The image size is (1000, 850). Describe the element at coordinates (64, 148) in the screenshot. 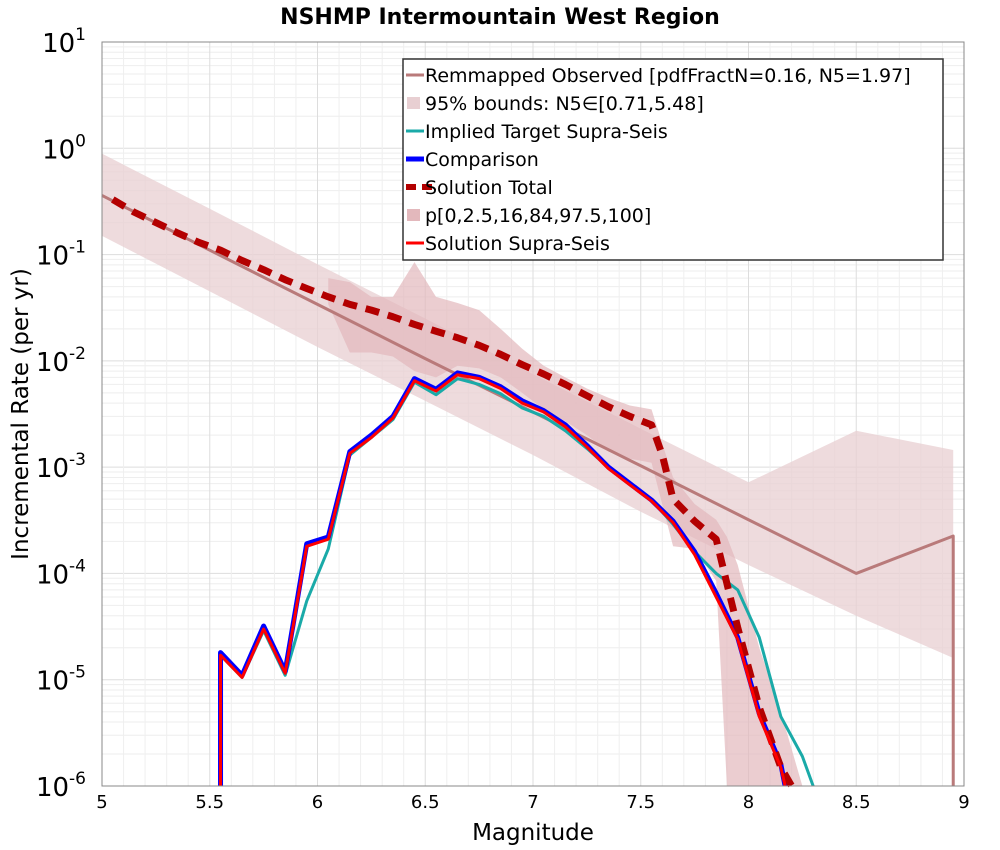

I see `y-tick-label: 10⁰` at that location.